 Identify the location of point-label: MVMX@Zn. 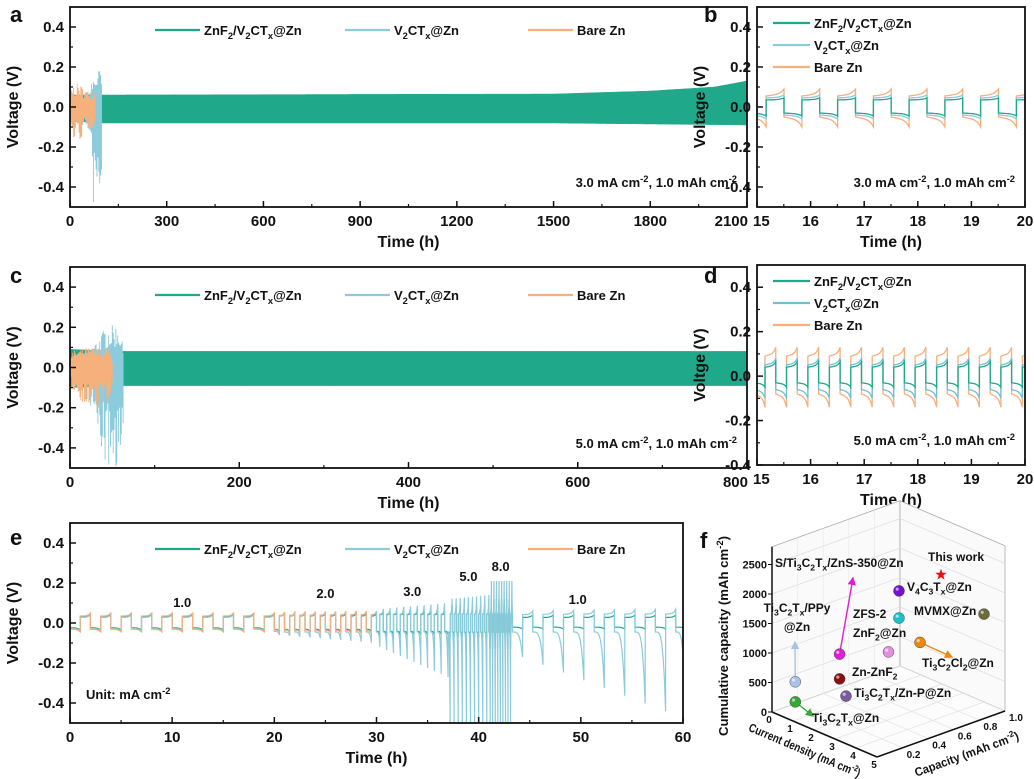
(945, 611).